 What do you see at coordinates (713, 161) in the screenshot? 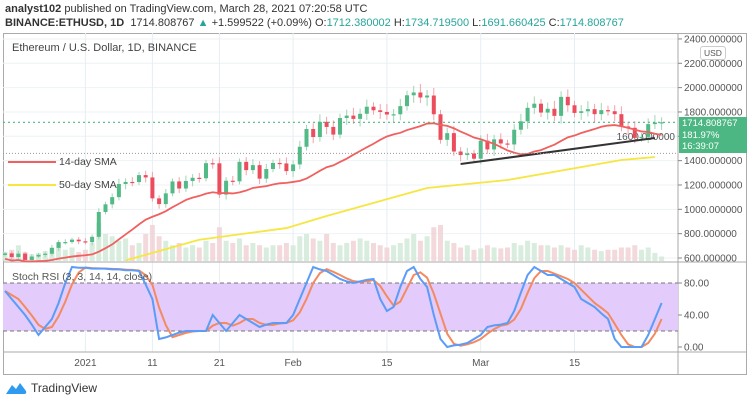
I see `y-tick-label: 1400.000000` at bounding box center [713, 161].